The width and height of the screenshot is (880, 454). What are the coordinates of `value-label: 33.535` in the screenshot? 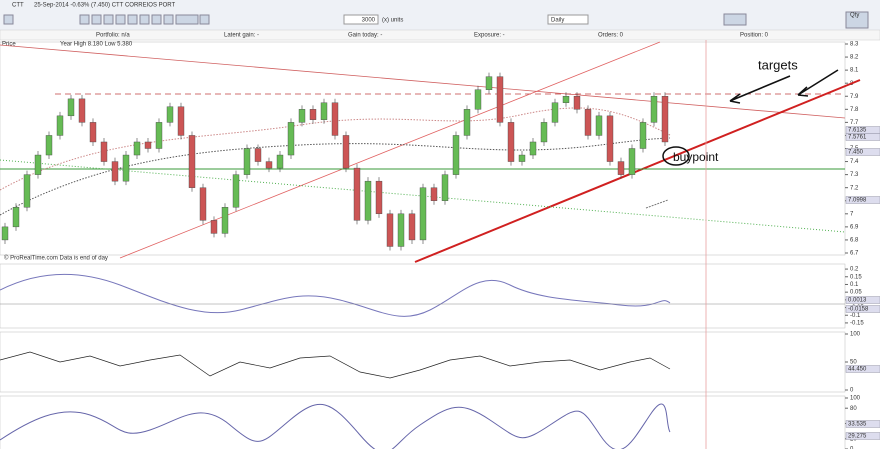 It's located at (857, 425).